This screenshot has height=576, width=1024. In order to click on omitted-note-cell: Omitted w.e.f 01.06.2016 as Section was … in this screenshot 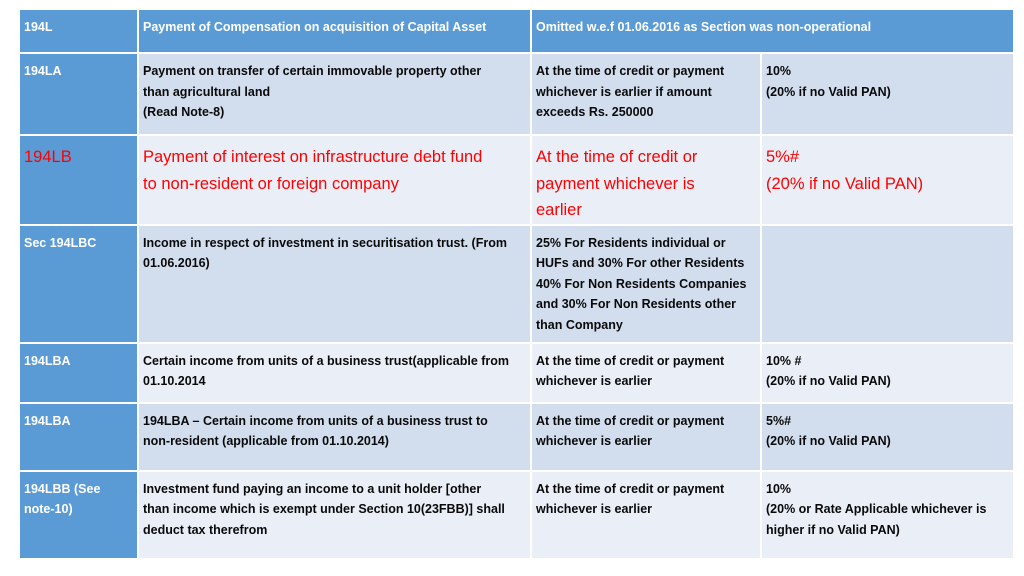, I will do `click(772, 31)`.